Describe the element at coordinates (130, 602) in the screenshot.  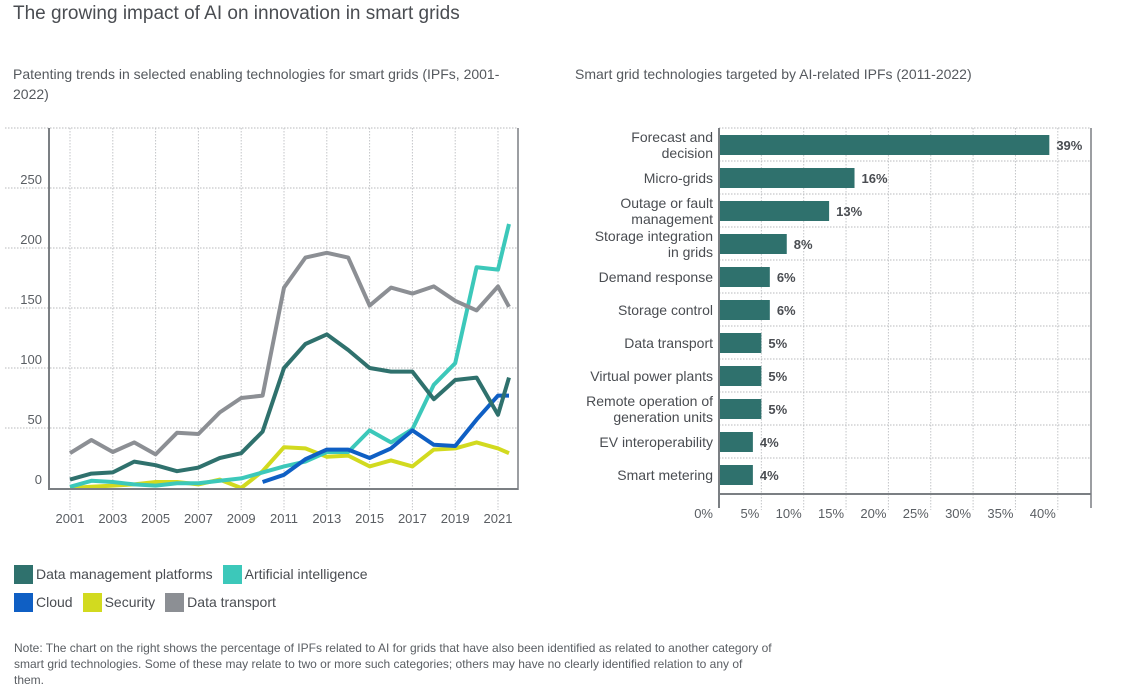
I see `legend-label: Security` at that location.